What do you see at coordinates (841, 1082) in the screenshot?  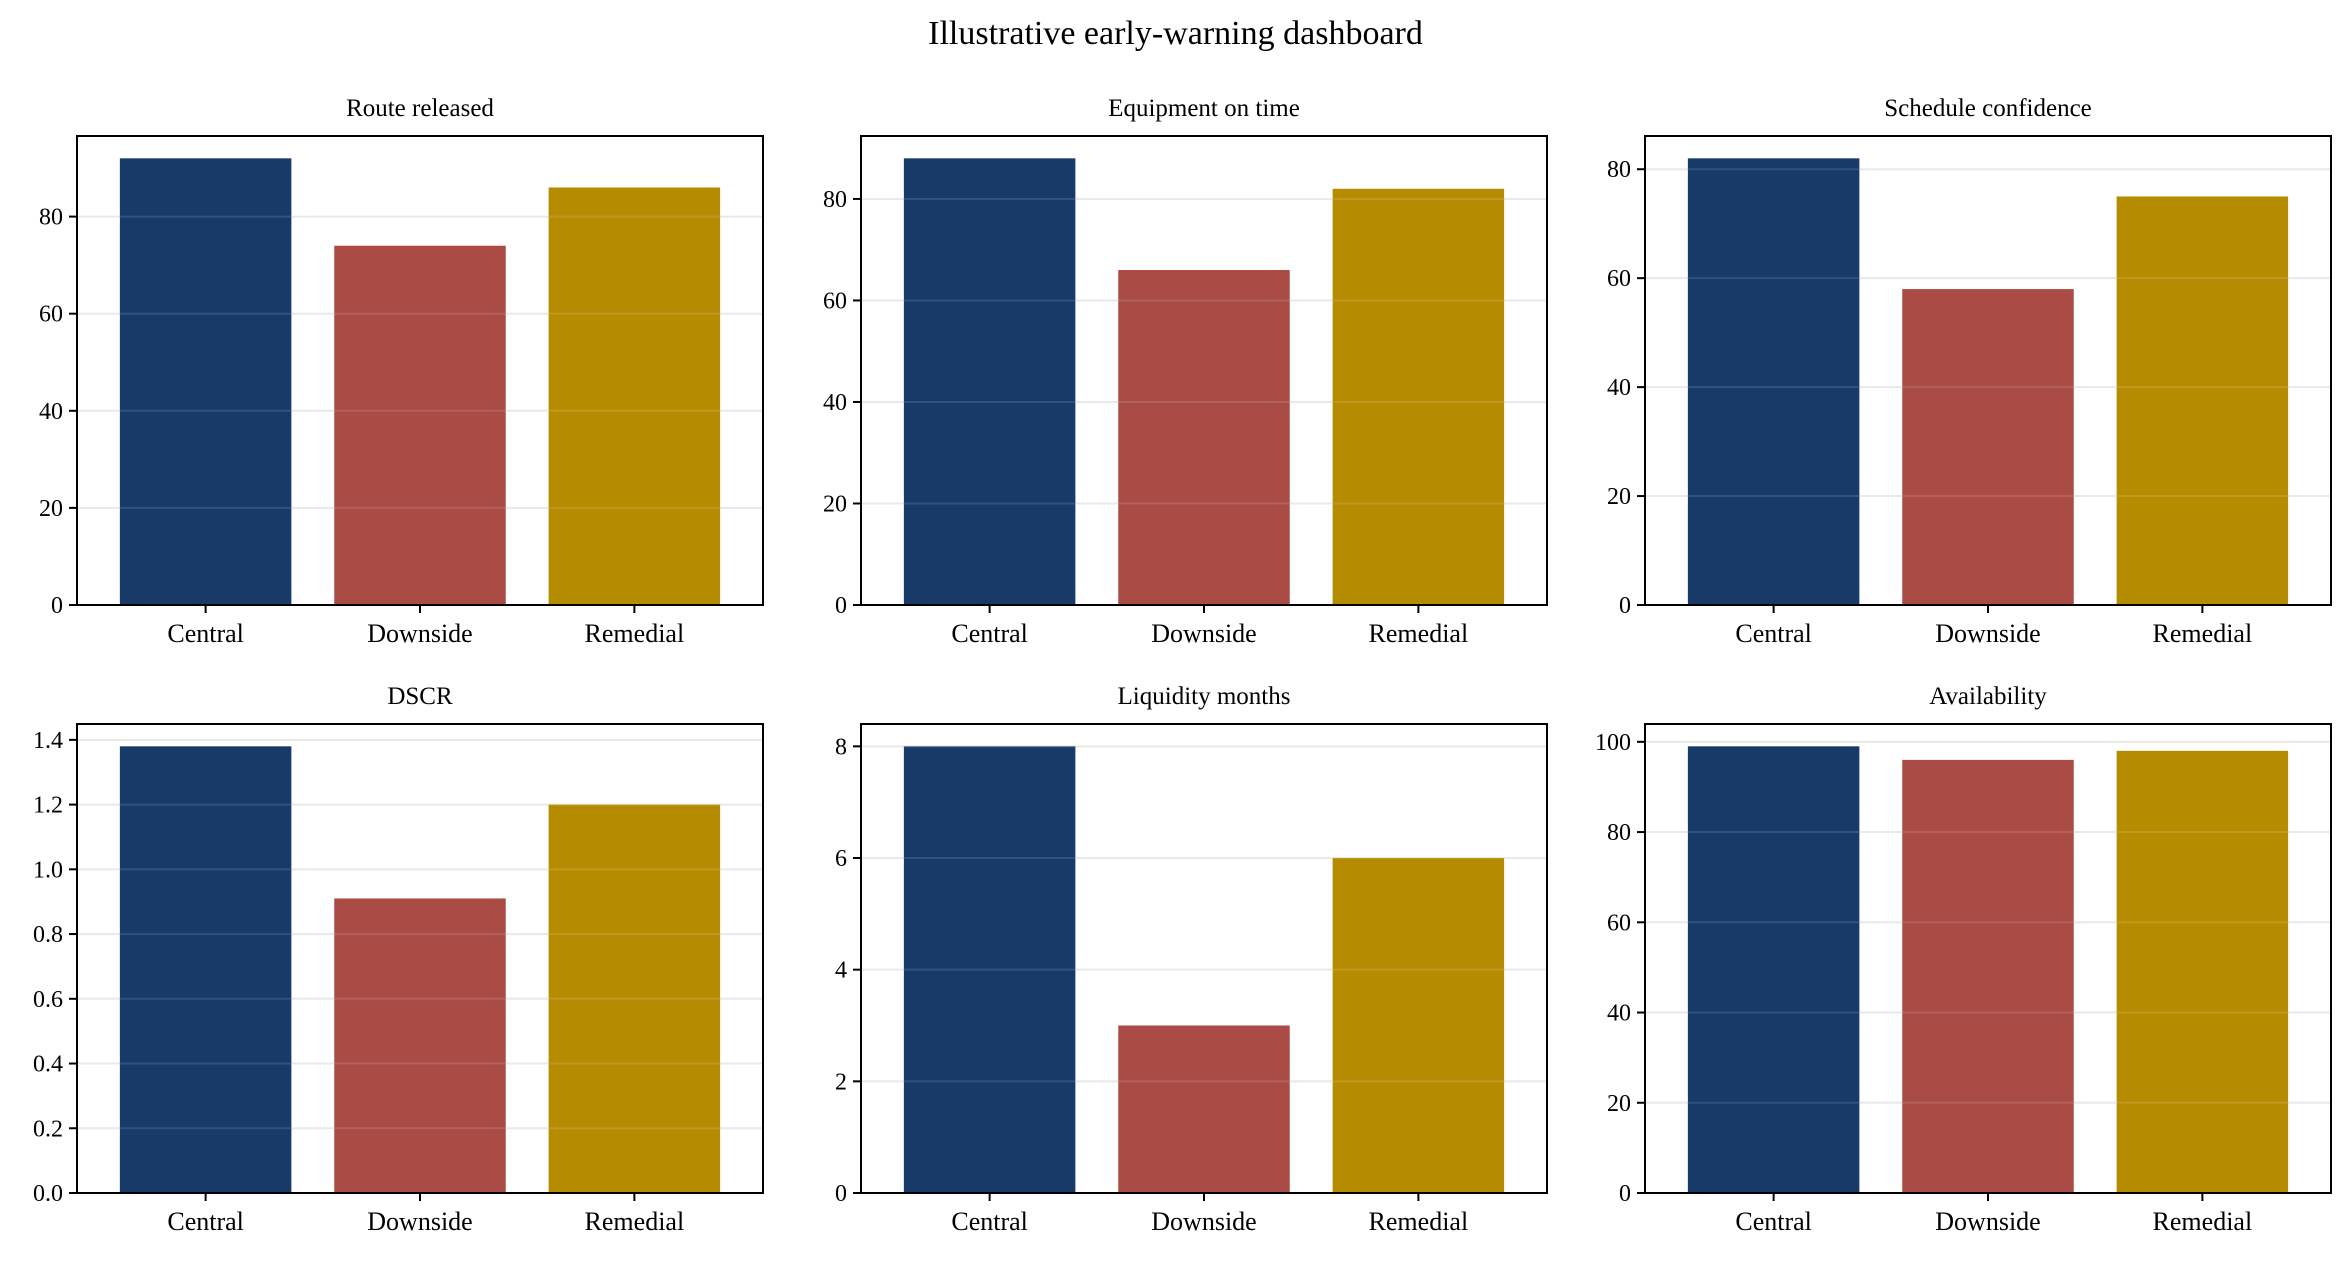 I see `y-tick-label: 2` at bounding box center [841, 1082].